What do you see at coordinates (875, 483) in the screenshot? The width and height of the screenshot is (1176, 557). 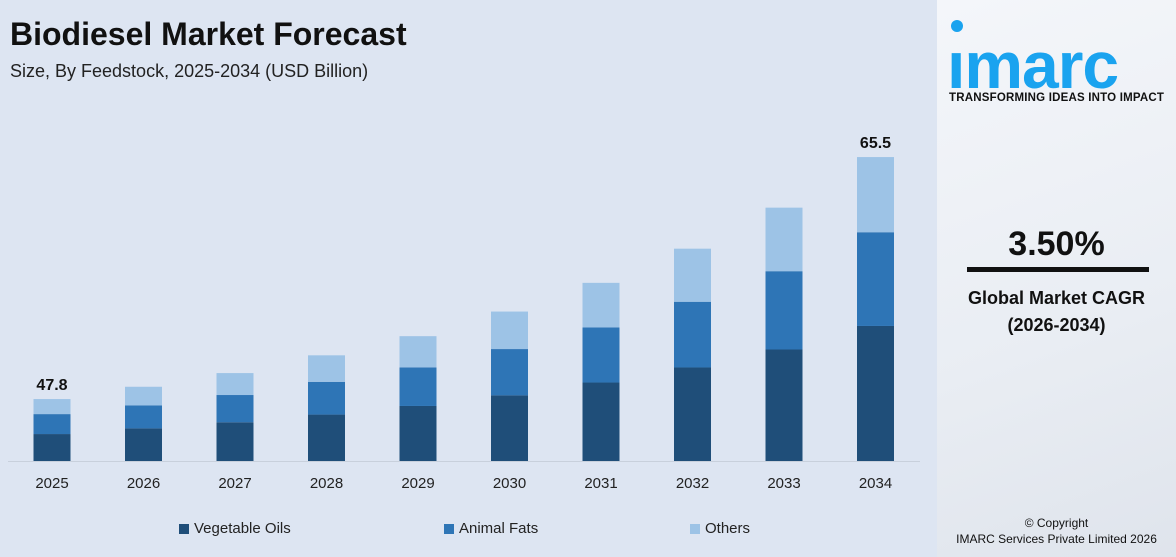 I see `x-tick-label: 2034` at bounding box center [875, 483].